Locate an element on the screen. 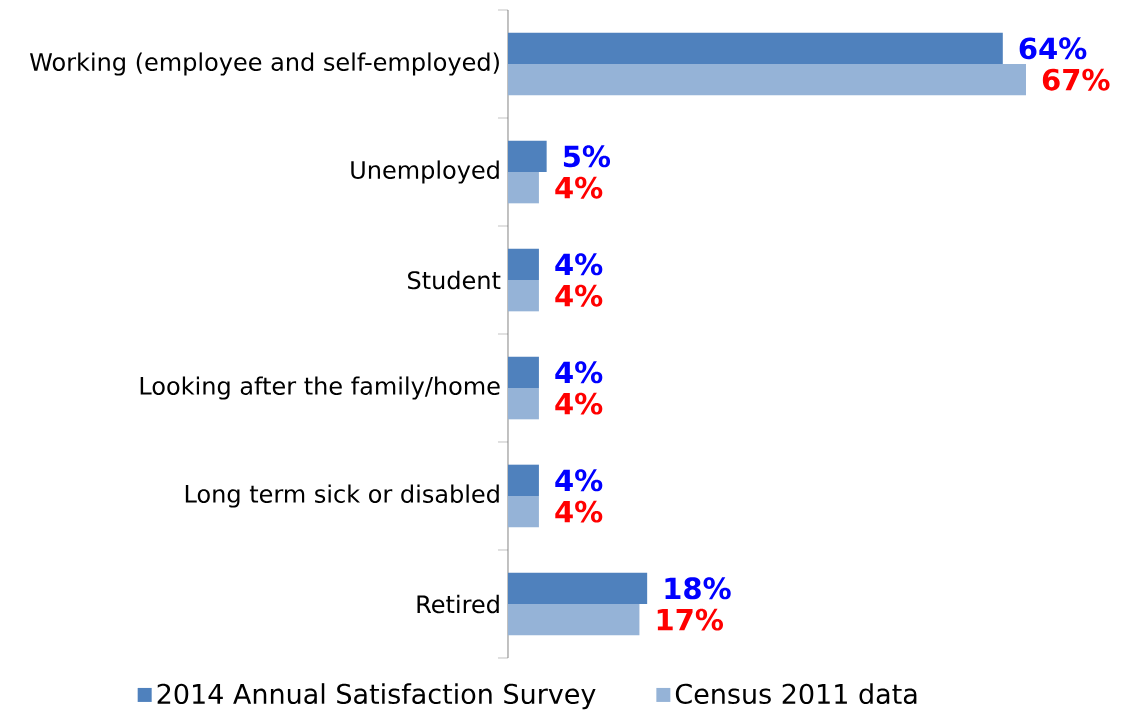 This screenshot has width=1121, height=713. legend-label: 2014 Annual Satisfaction Survey is located at coordinates (376, 696).